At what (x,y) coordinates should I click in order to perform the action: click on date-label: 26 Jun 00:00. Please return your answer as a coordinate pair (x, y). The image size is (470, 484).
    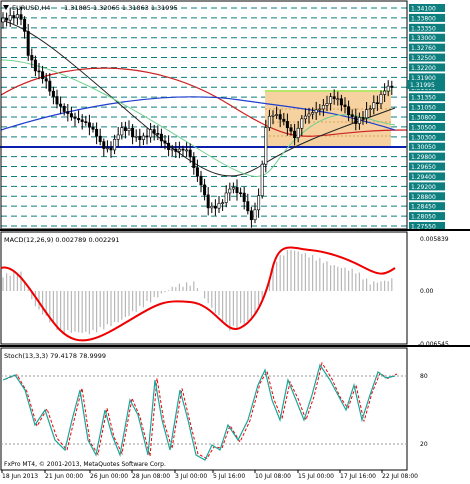
    Looking at the image, I should click on (109, 476).